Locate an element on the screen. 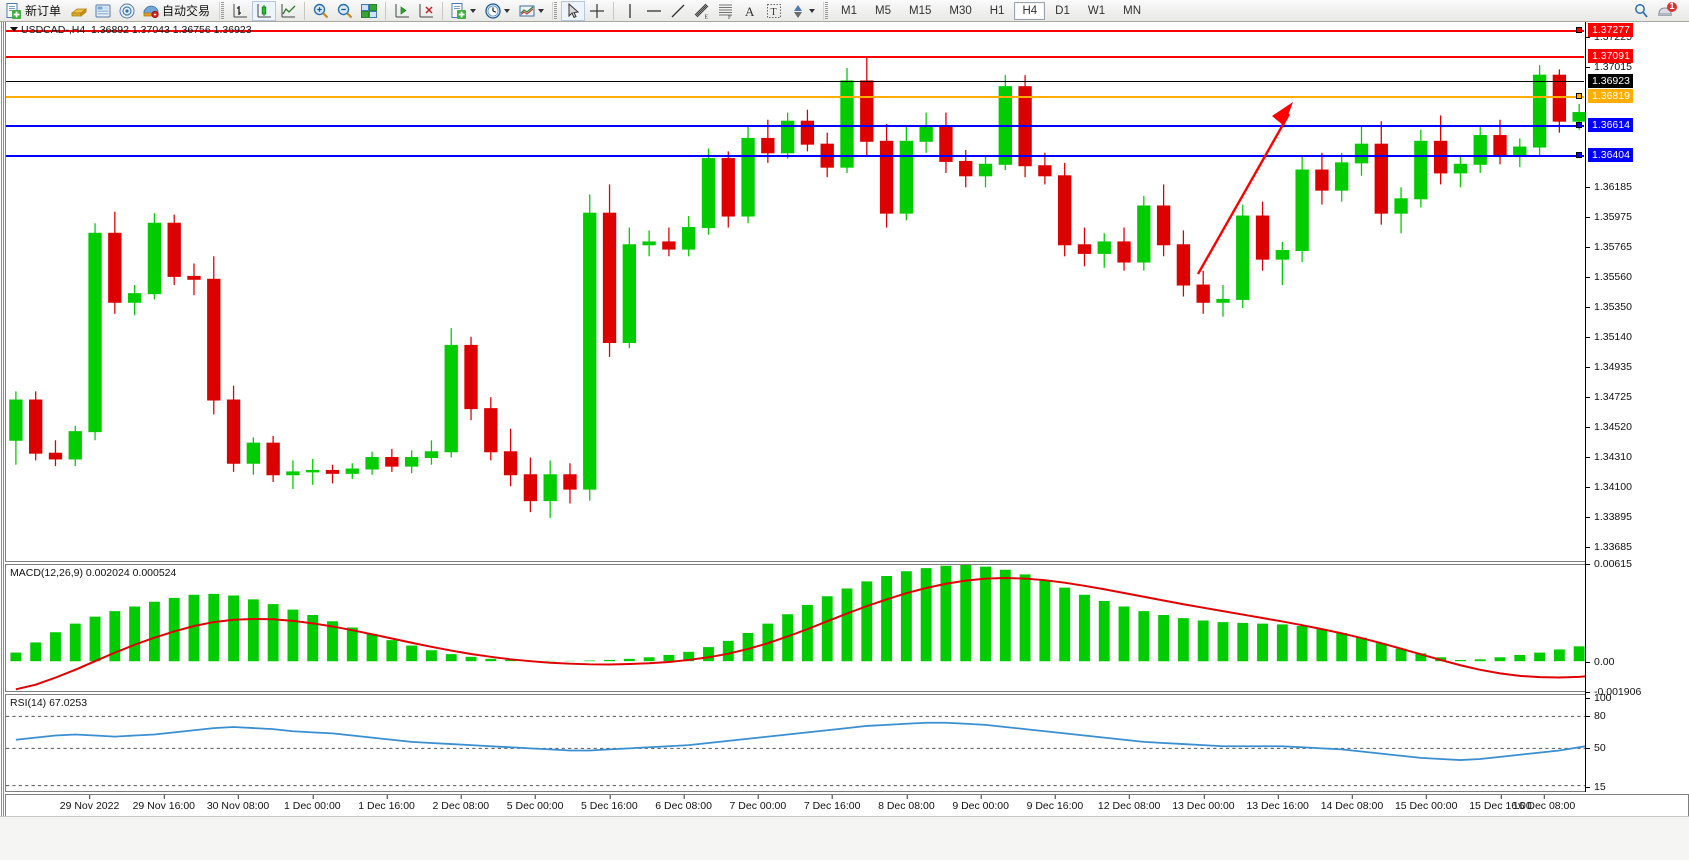  fibonacci-icon: F is located at coordinates (726, 11).